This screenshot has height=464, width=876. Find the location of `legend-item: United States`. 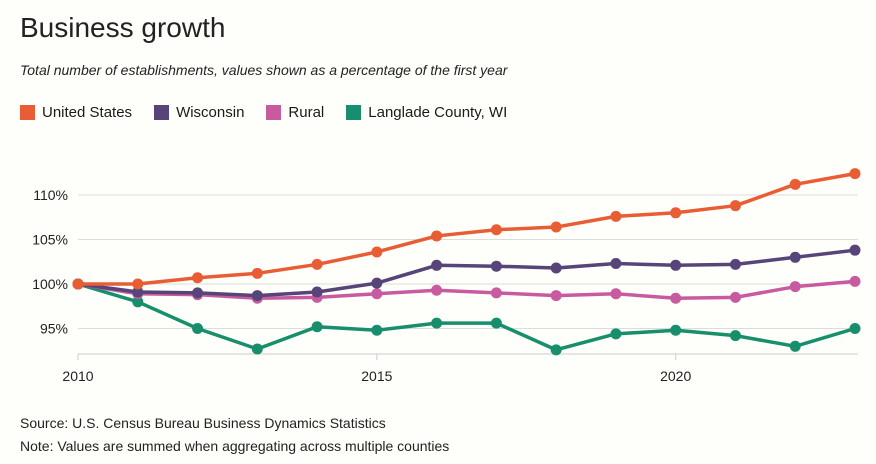

legend-item: United States is located at coordinates (76, 112).